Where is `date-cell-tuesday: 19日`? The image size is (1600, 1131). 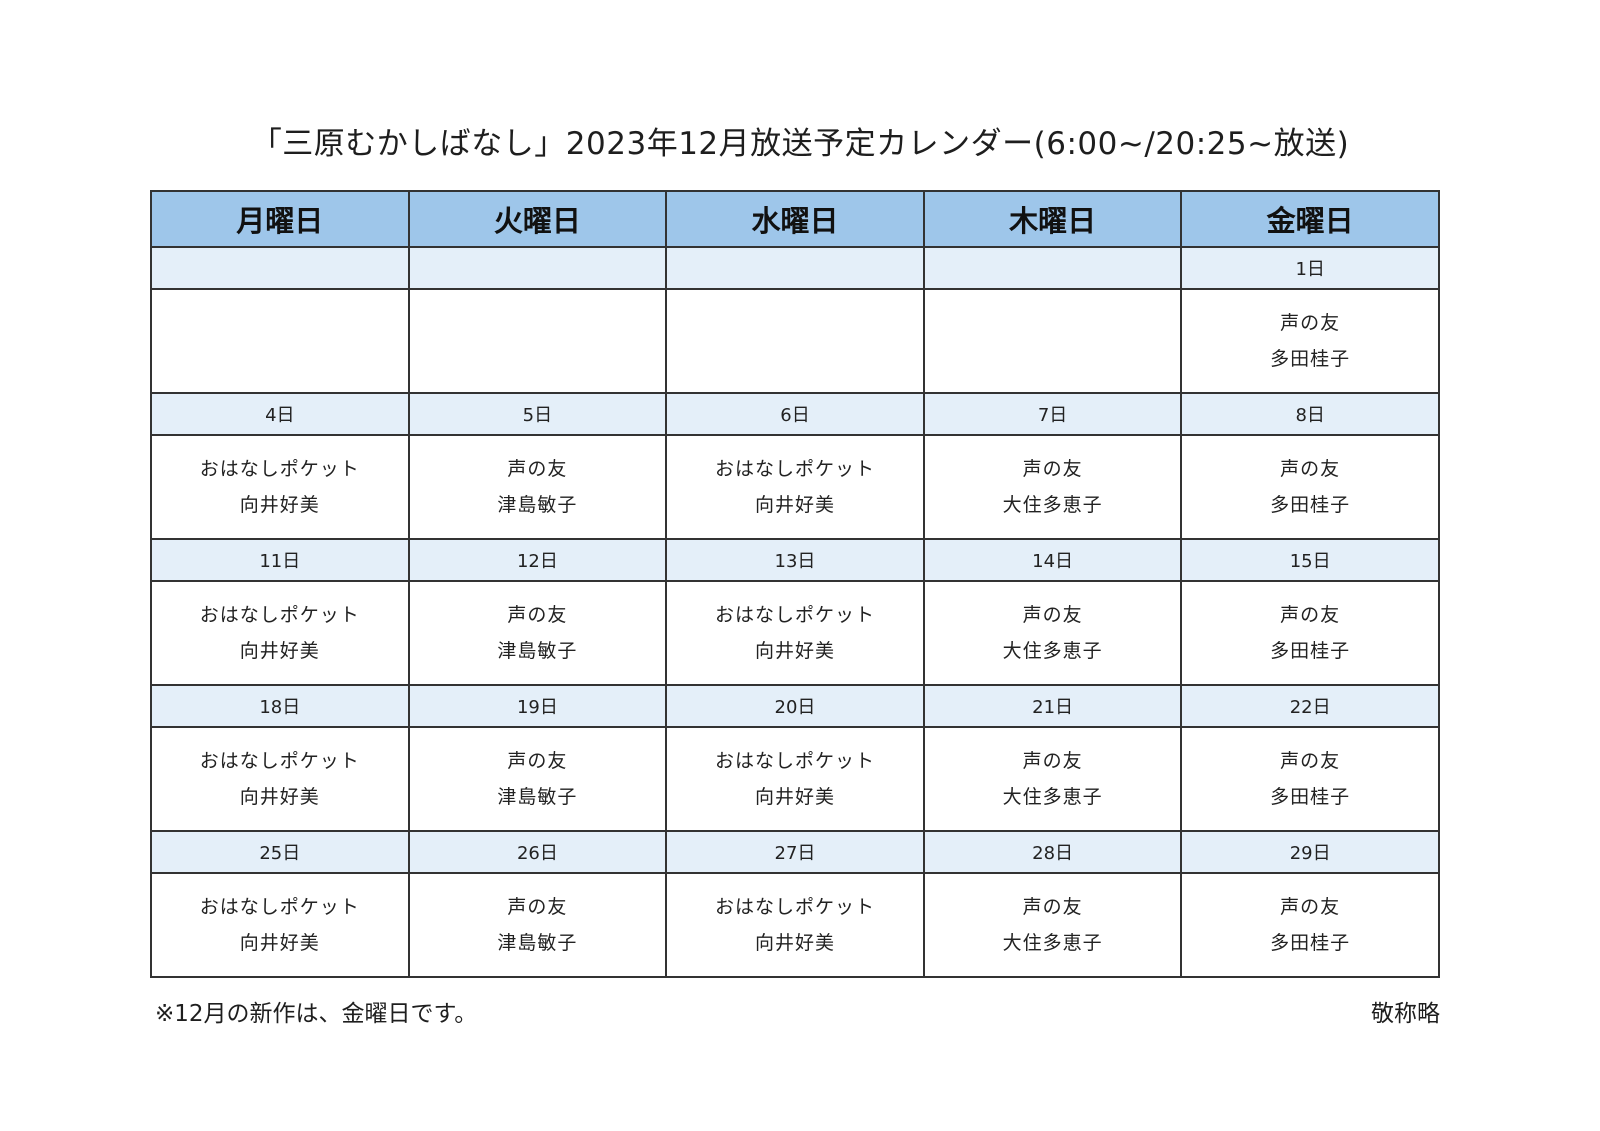
date-cell-tuesday: 19日 is located at coordinates (537, 706).